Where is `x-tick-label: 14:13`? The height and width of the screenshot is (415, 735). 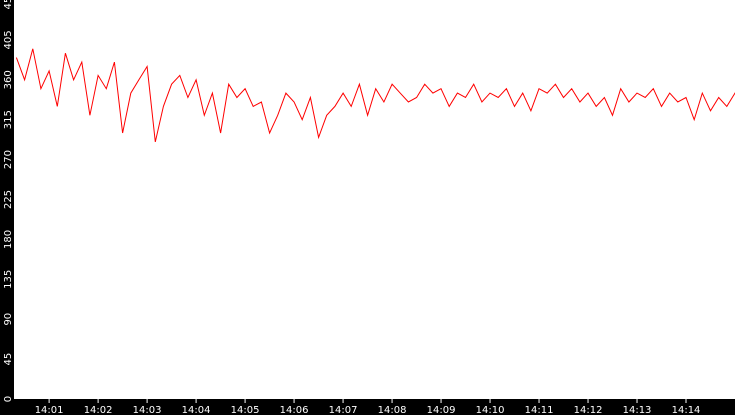
x-tick-label: 14:13 is located at coordinates (637, 410).